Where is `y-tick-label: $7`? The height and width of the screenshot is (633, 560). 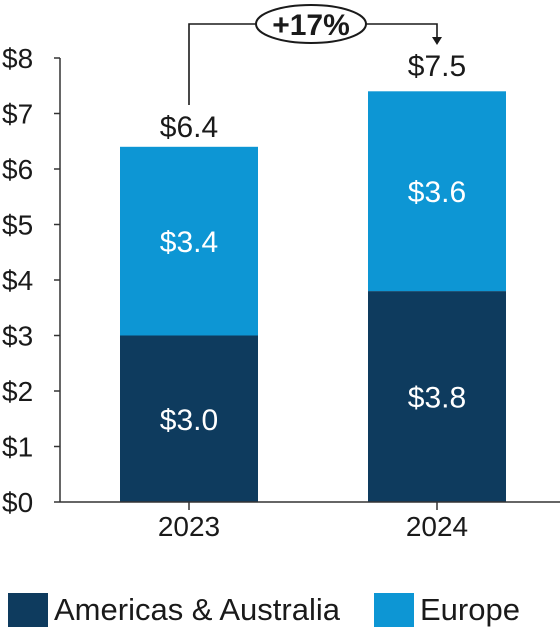
y-tick-label: $7 is located at coordinates (17, 114).